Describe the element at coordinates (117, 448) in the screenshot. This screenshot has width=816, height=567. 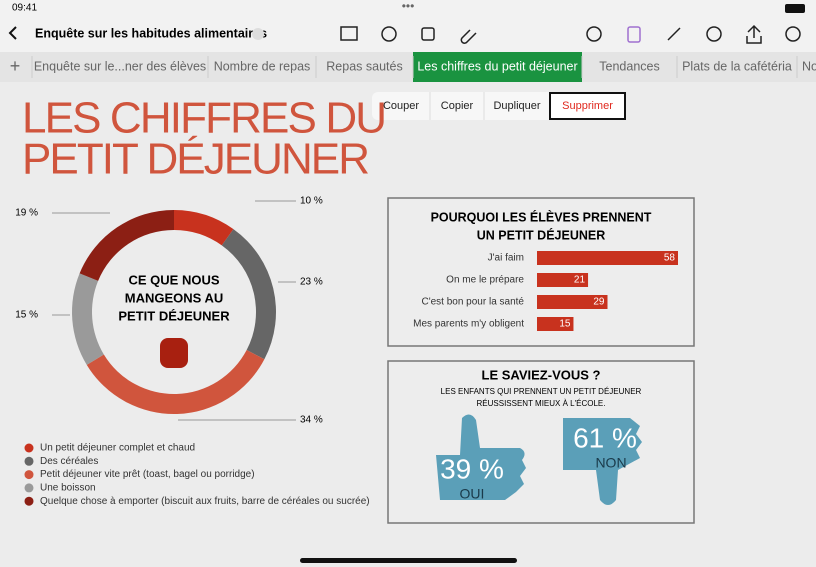
I see `legend-label: Un petit déjeuner complet et chaud` at that location.